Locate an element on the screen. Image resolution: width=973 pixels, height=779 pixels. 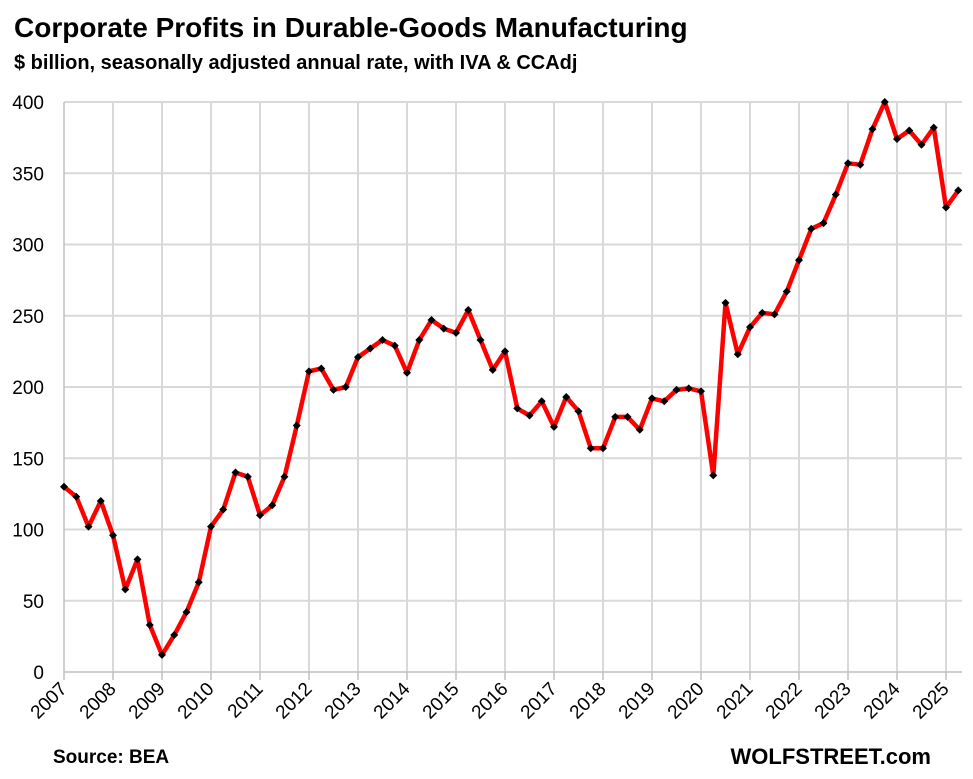
x-tick-label: 2023 is located at coordinates (833, 701).